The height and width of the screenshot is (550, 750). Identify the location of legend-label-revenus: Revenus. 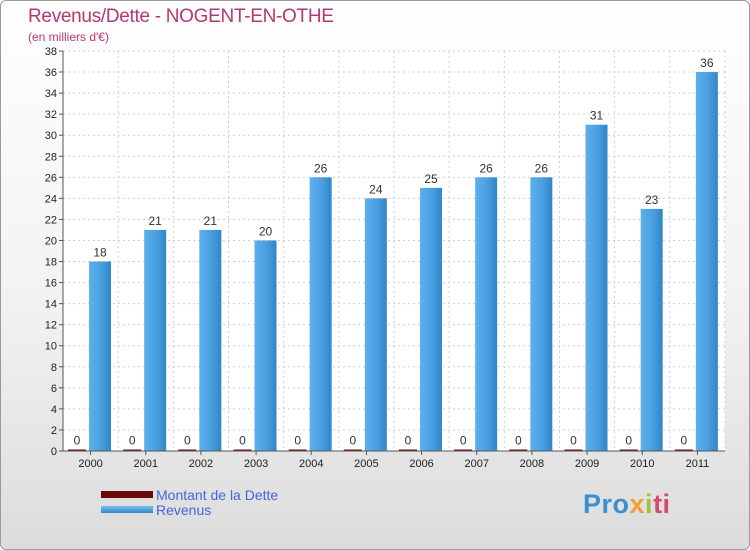
(184, 509).